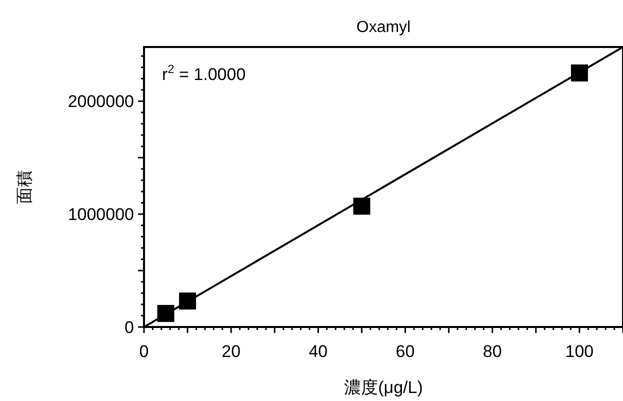  Describe the element at coordinates (405, 351) in the screenshot. I see `x-tick-label: 60` at that location.